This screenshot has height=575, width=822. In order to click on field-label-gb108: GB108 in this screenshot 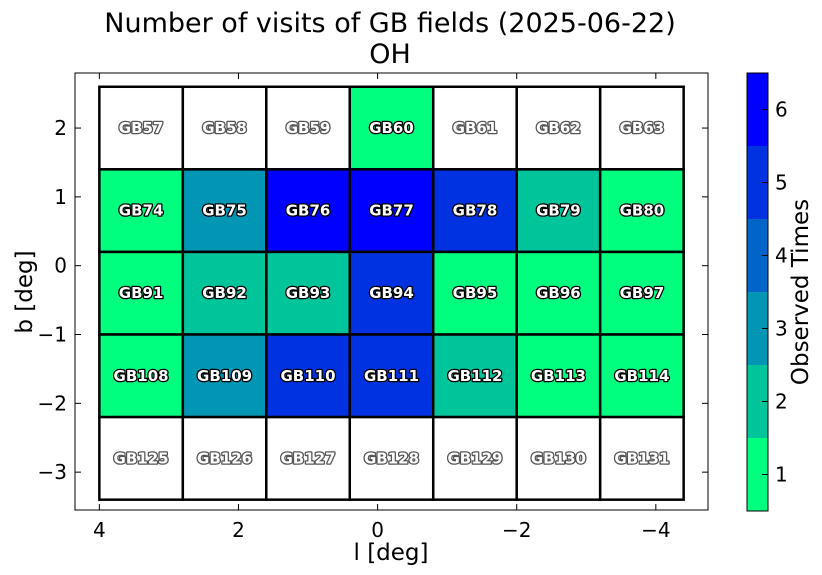, I will do `click(141, 376)`.